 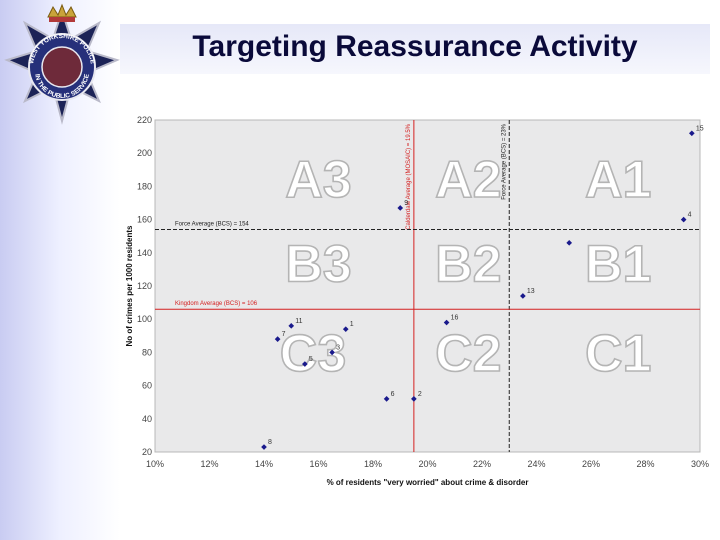 What do you see at coordinates (155, 464) in the screenshot?
I see `x-tick-label: 10%` at bounding box center [155, 464].